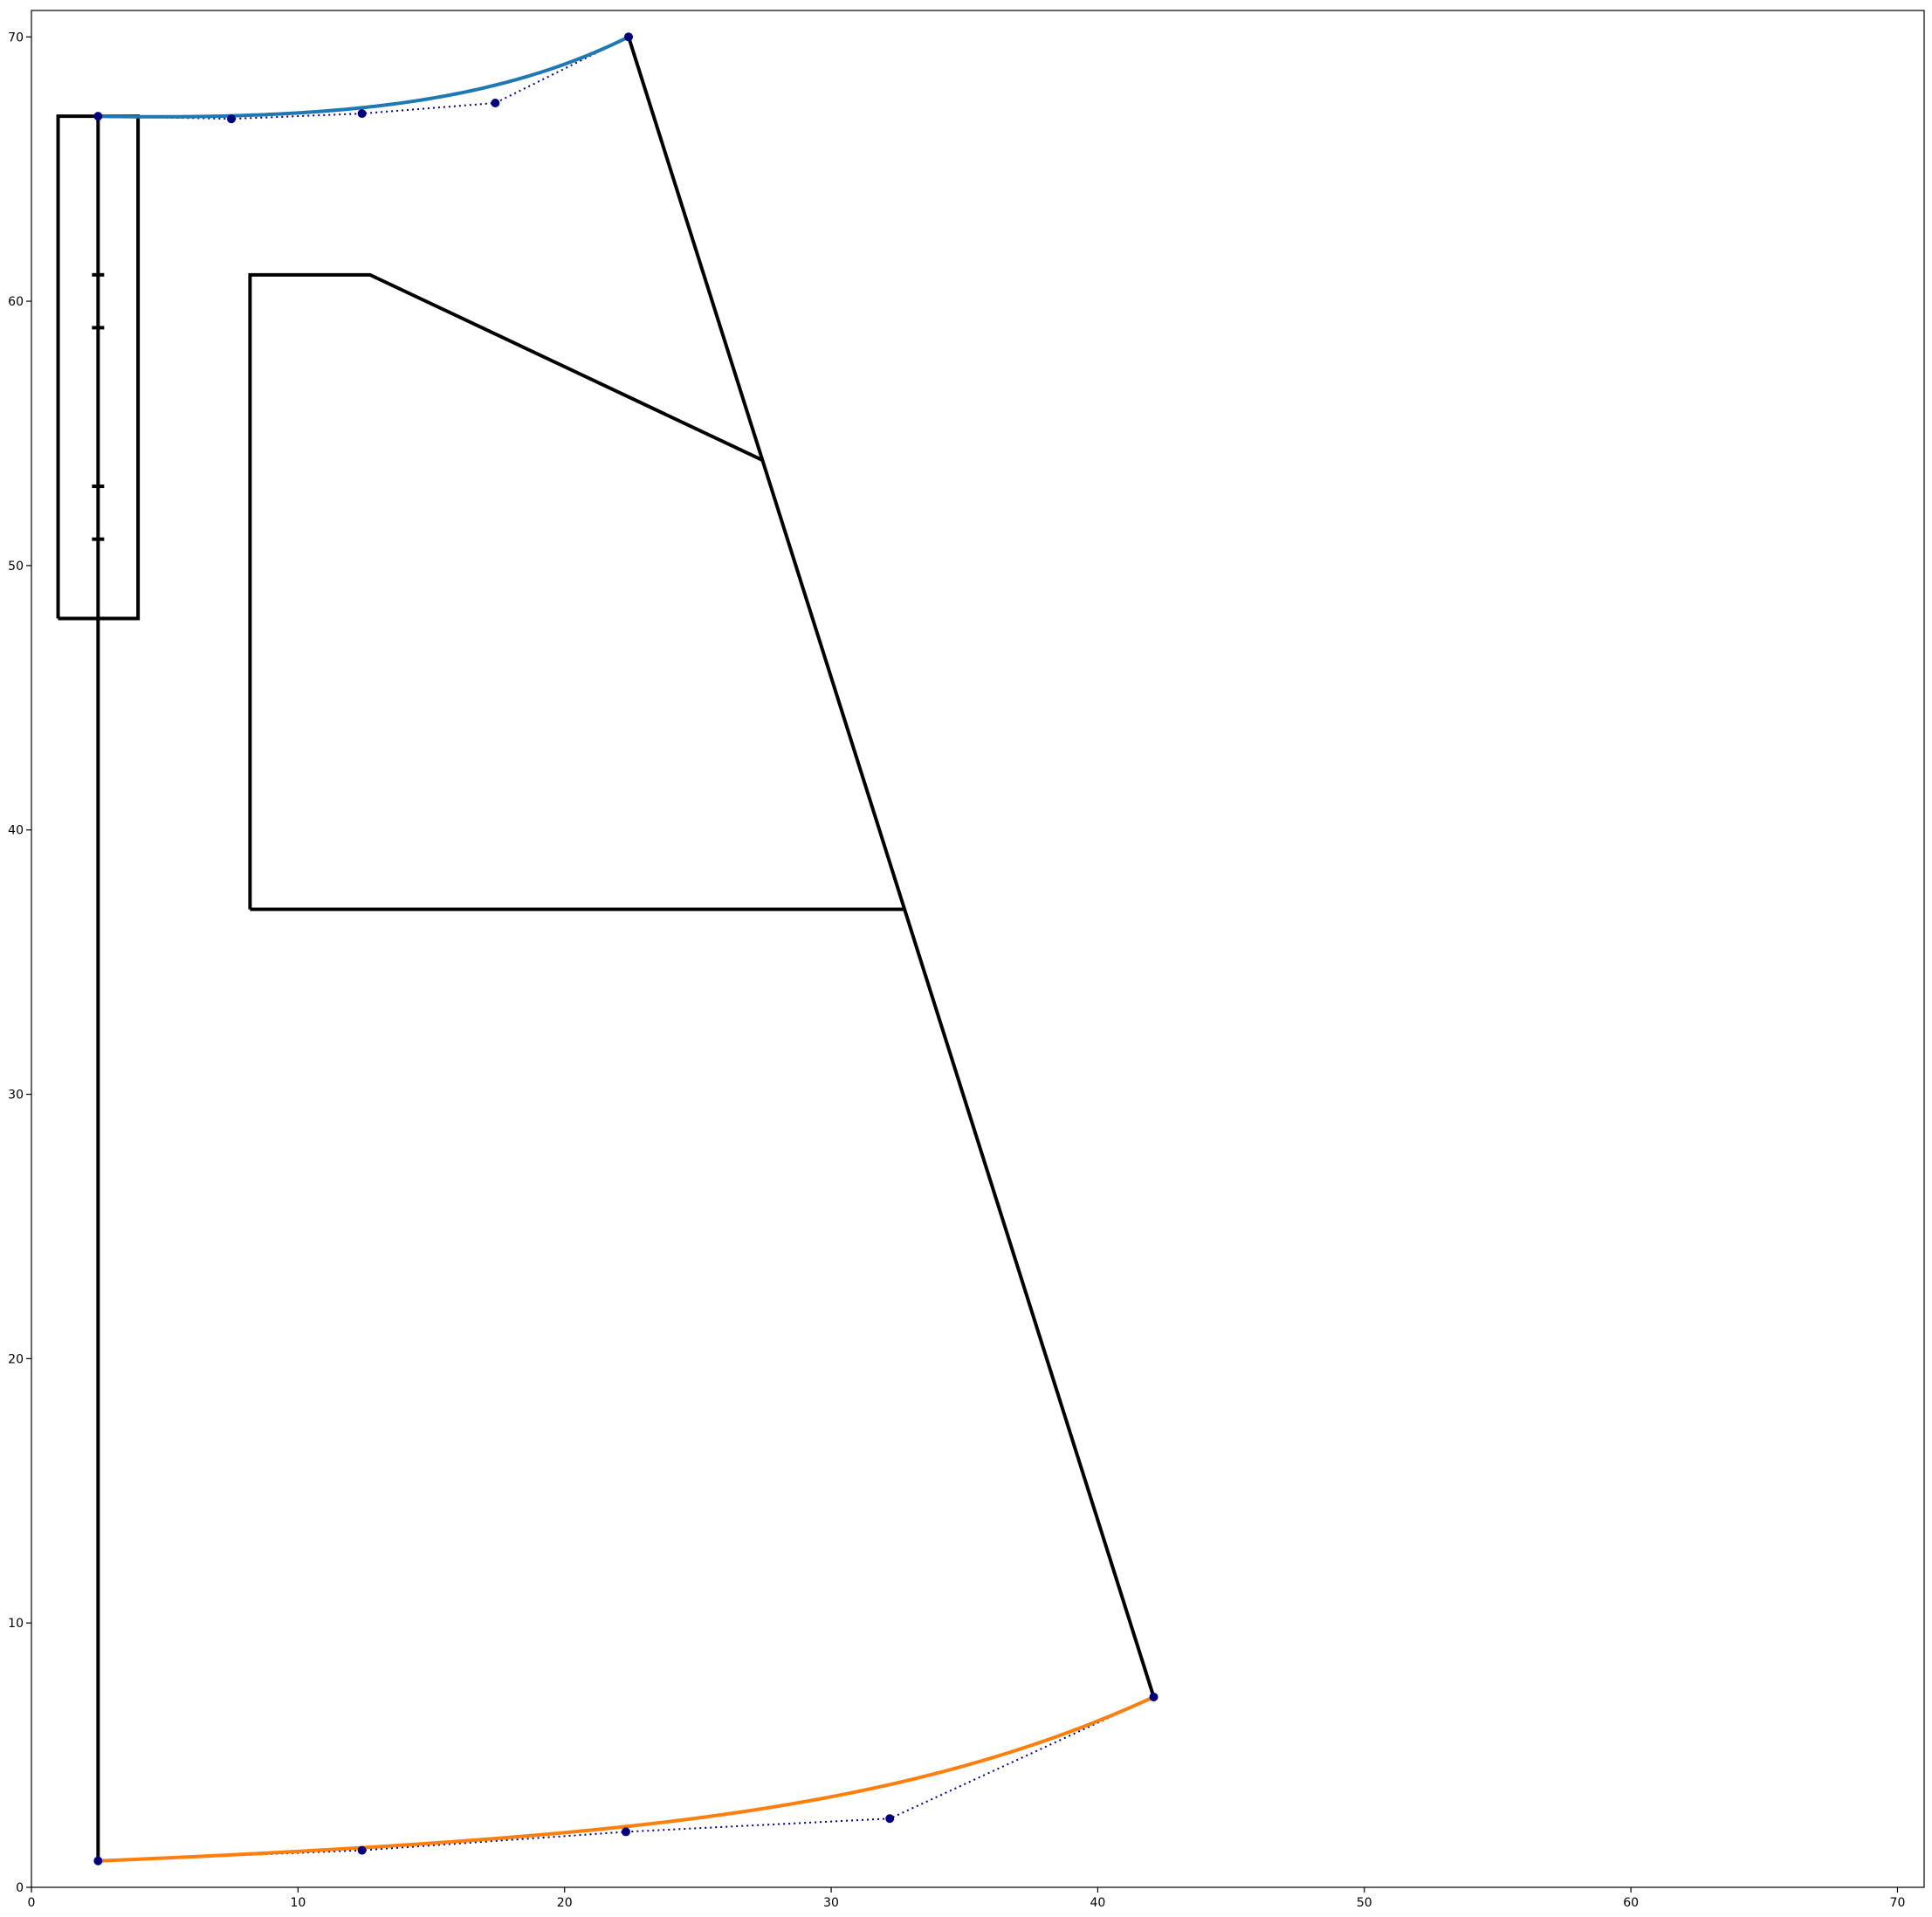  Describe the element at coordinates (565, 1903) in the screenshot. I see `x-tick-label: 20` at that location.